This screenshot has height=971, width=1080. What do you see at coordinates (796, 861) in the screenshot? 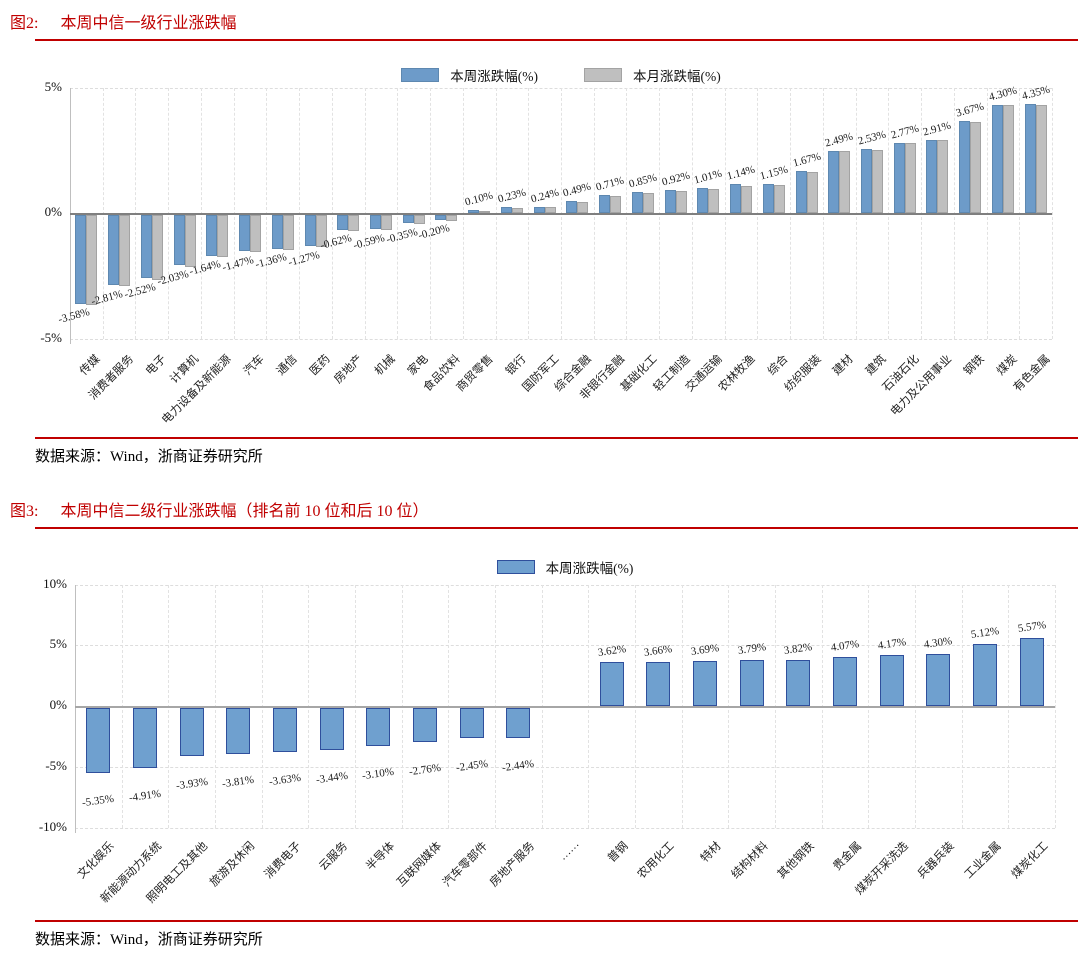
I see `category-label: 其他钢铁` at bounding box center [796, 861].